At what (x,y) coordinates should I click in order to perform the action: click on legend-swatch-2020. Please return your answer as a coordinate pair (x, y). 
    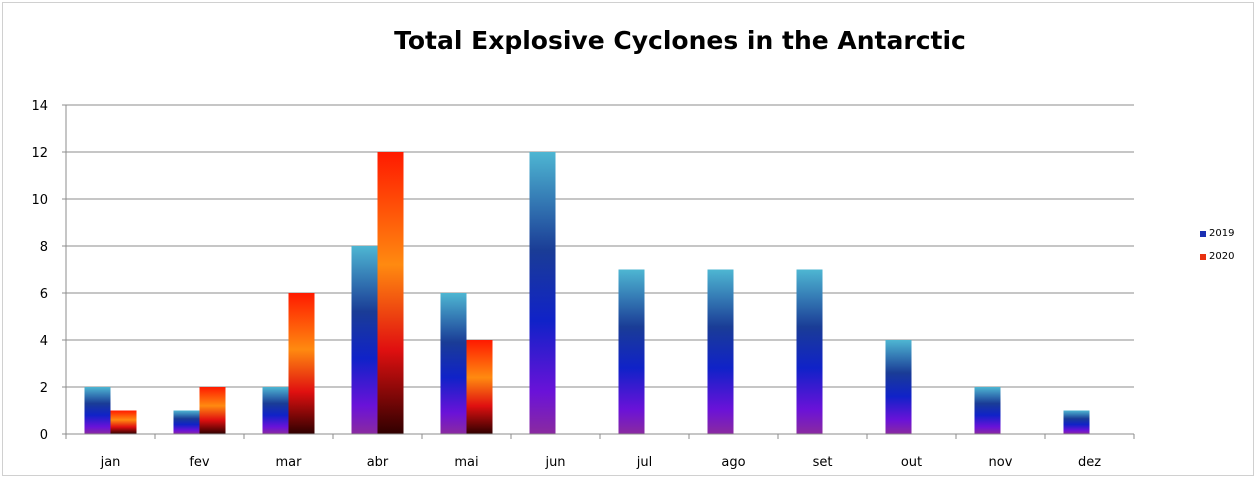
    Looking at the image, I should click on (1203, 256).